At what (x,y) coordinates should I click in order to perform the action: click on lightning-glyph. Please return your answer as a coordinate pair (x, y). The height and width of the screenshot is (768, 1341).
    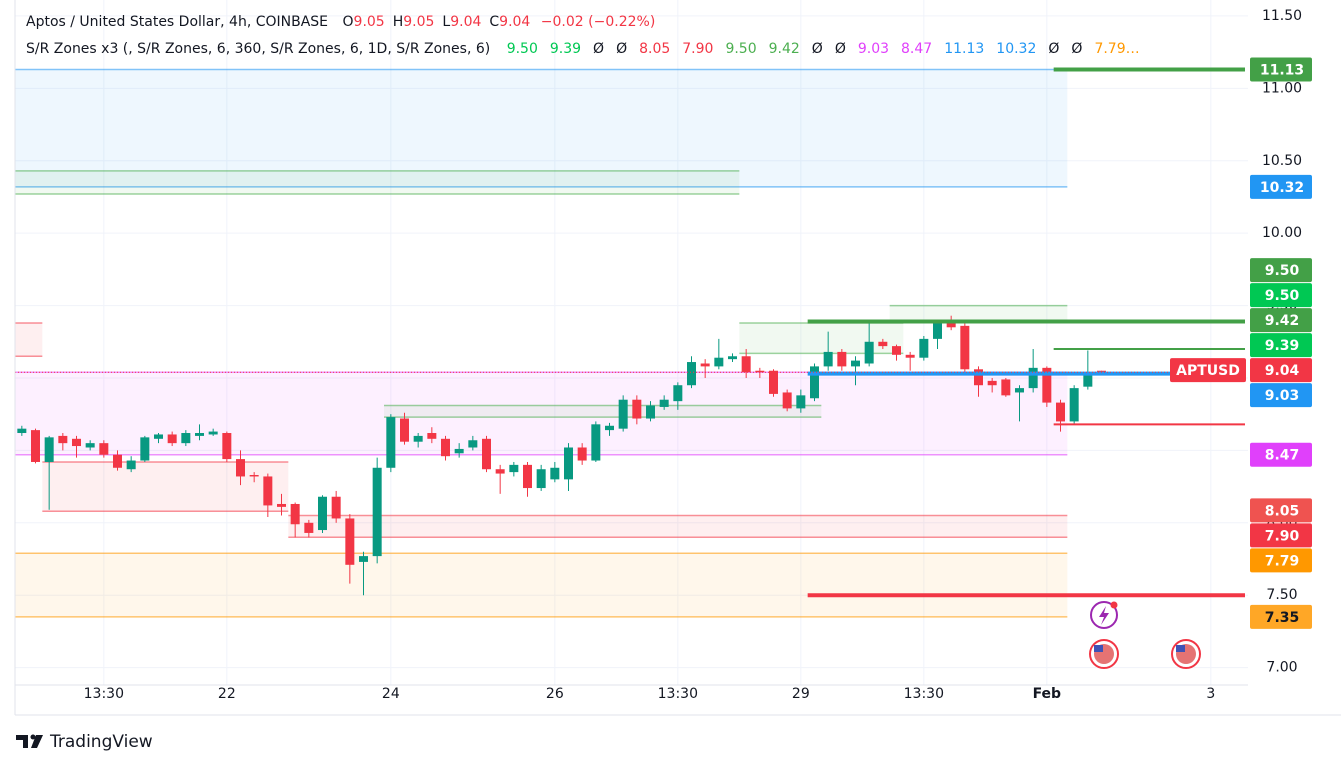
    Looking at the image, I should click on (1104, 615).